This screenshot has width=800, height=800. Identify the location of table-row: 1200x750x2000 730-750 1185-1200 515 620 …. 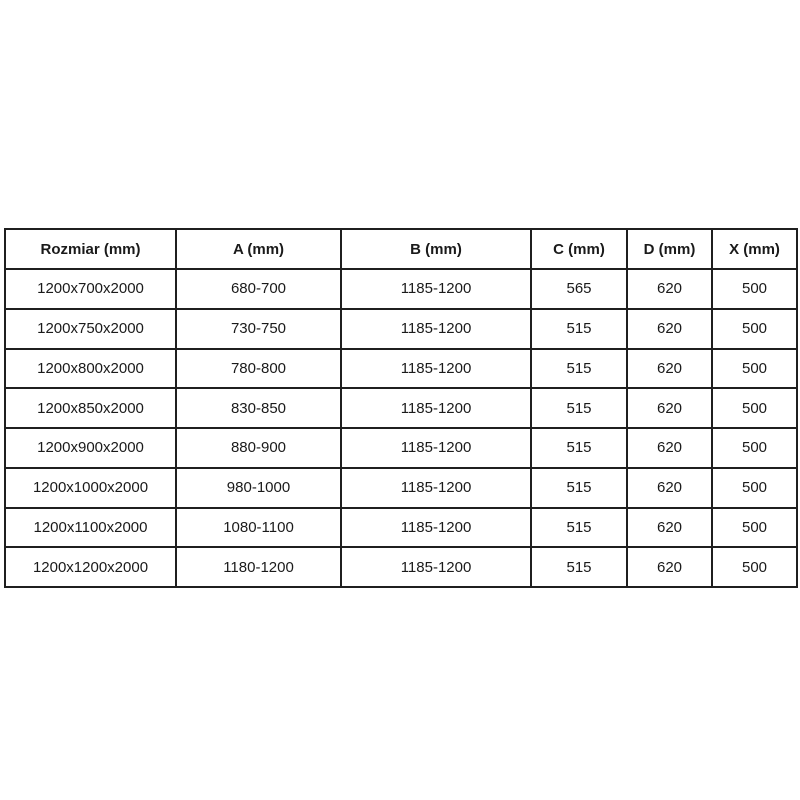
(401, 328).